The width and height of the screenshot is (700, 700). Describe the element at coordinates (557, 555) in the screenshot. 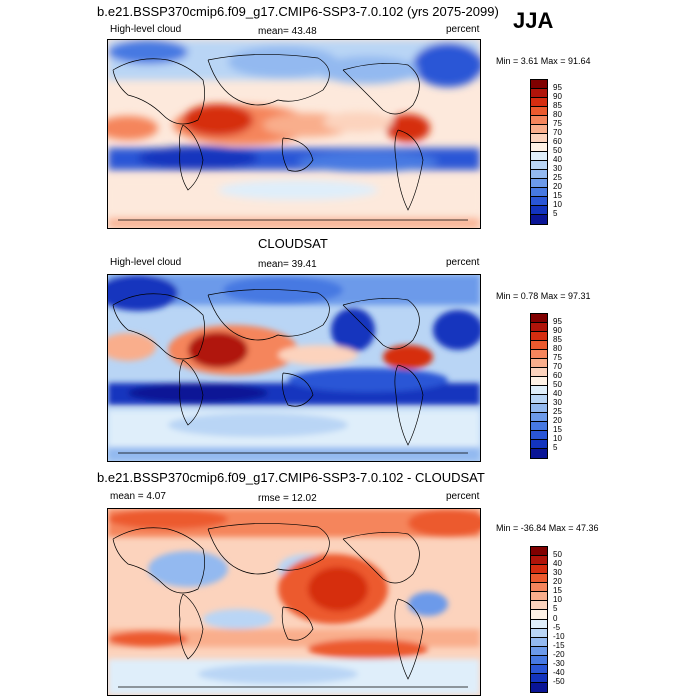

I see `panel3-colorbar-tick-label: 50` at that location.